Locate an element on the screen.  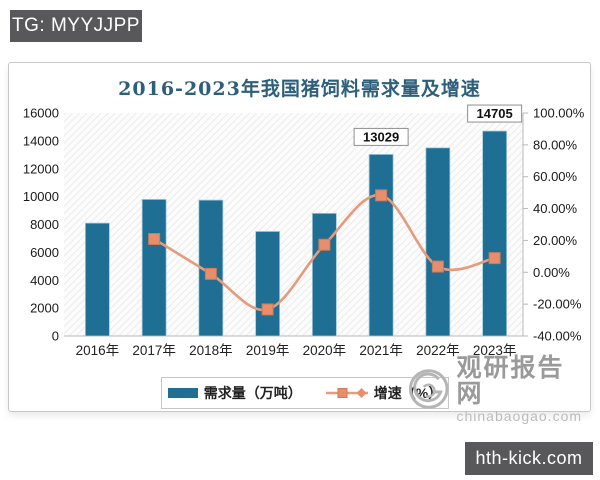
legend-item-growth: 增速（%） is located at coordinates (384, 393).